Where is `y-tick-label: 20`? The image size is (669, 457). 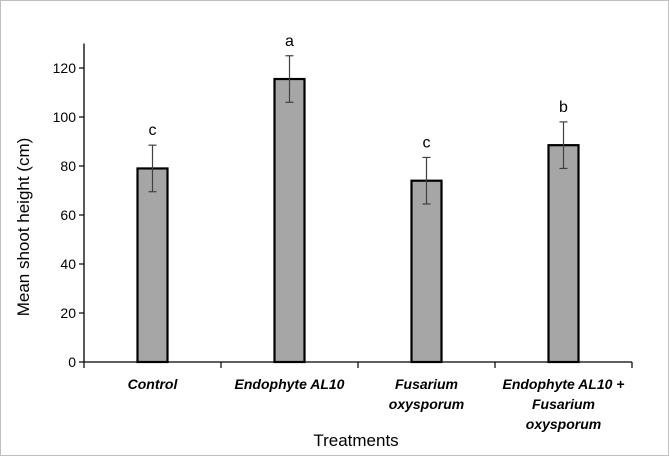
y-tick-label: 20 is located at coordinates (68, 313).